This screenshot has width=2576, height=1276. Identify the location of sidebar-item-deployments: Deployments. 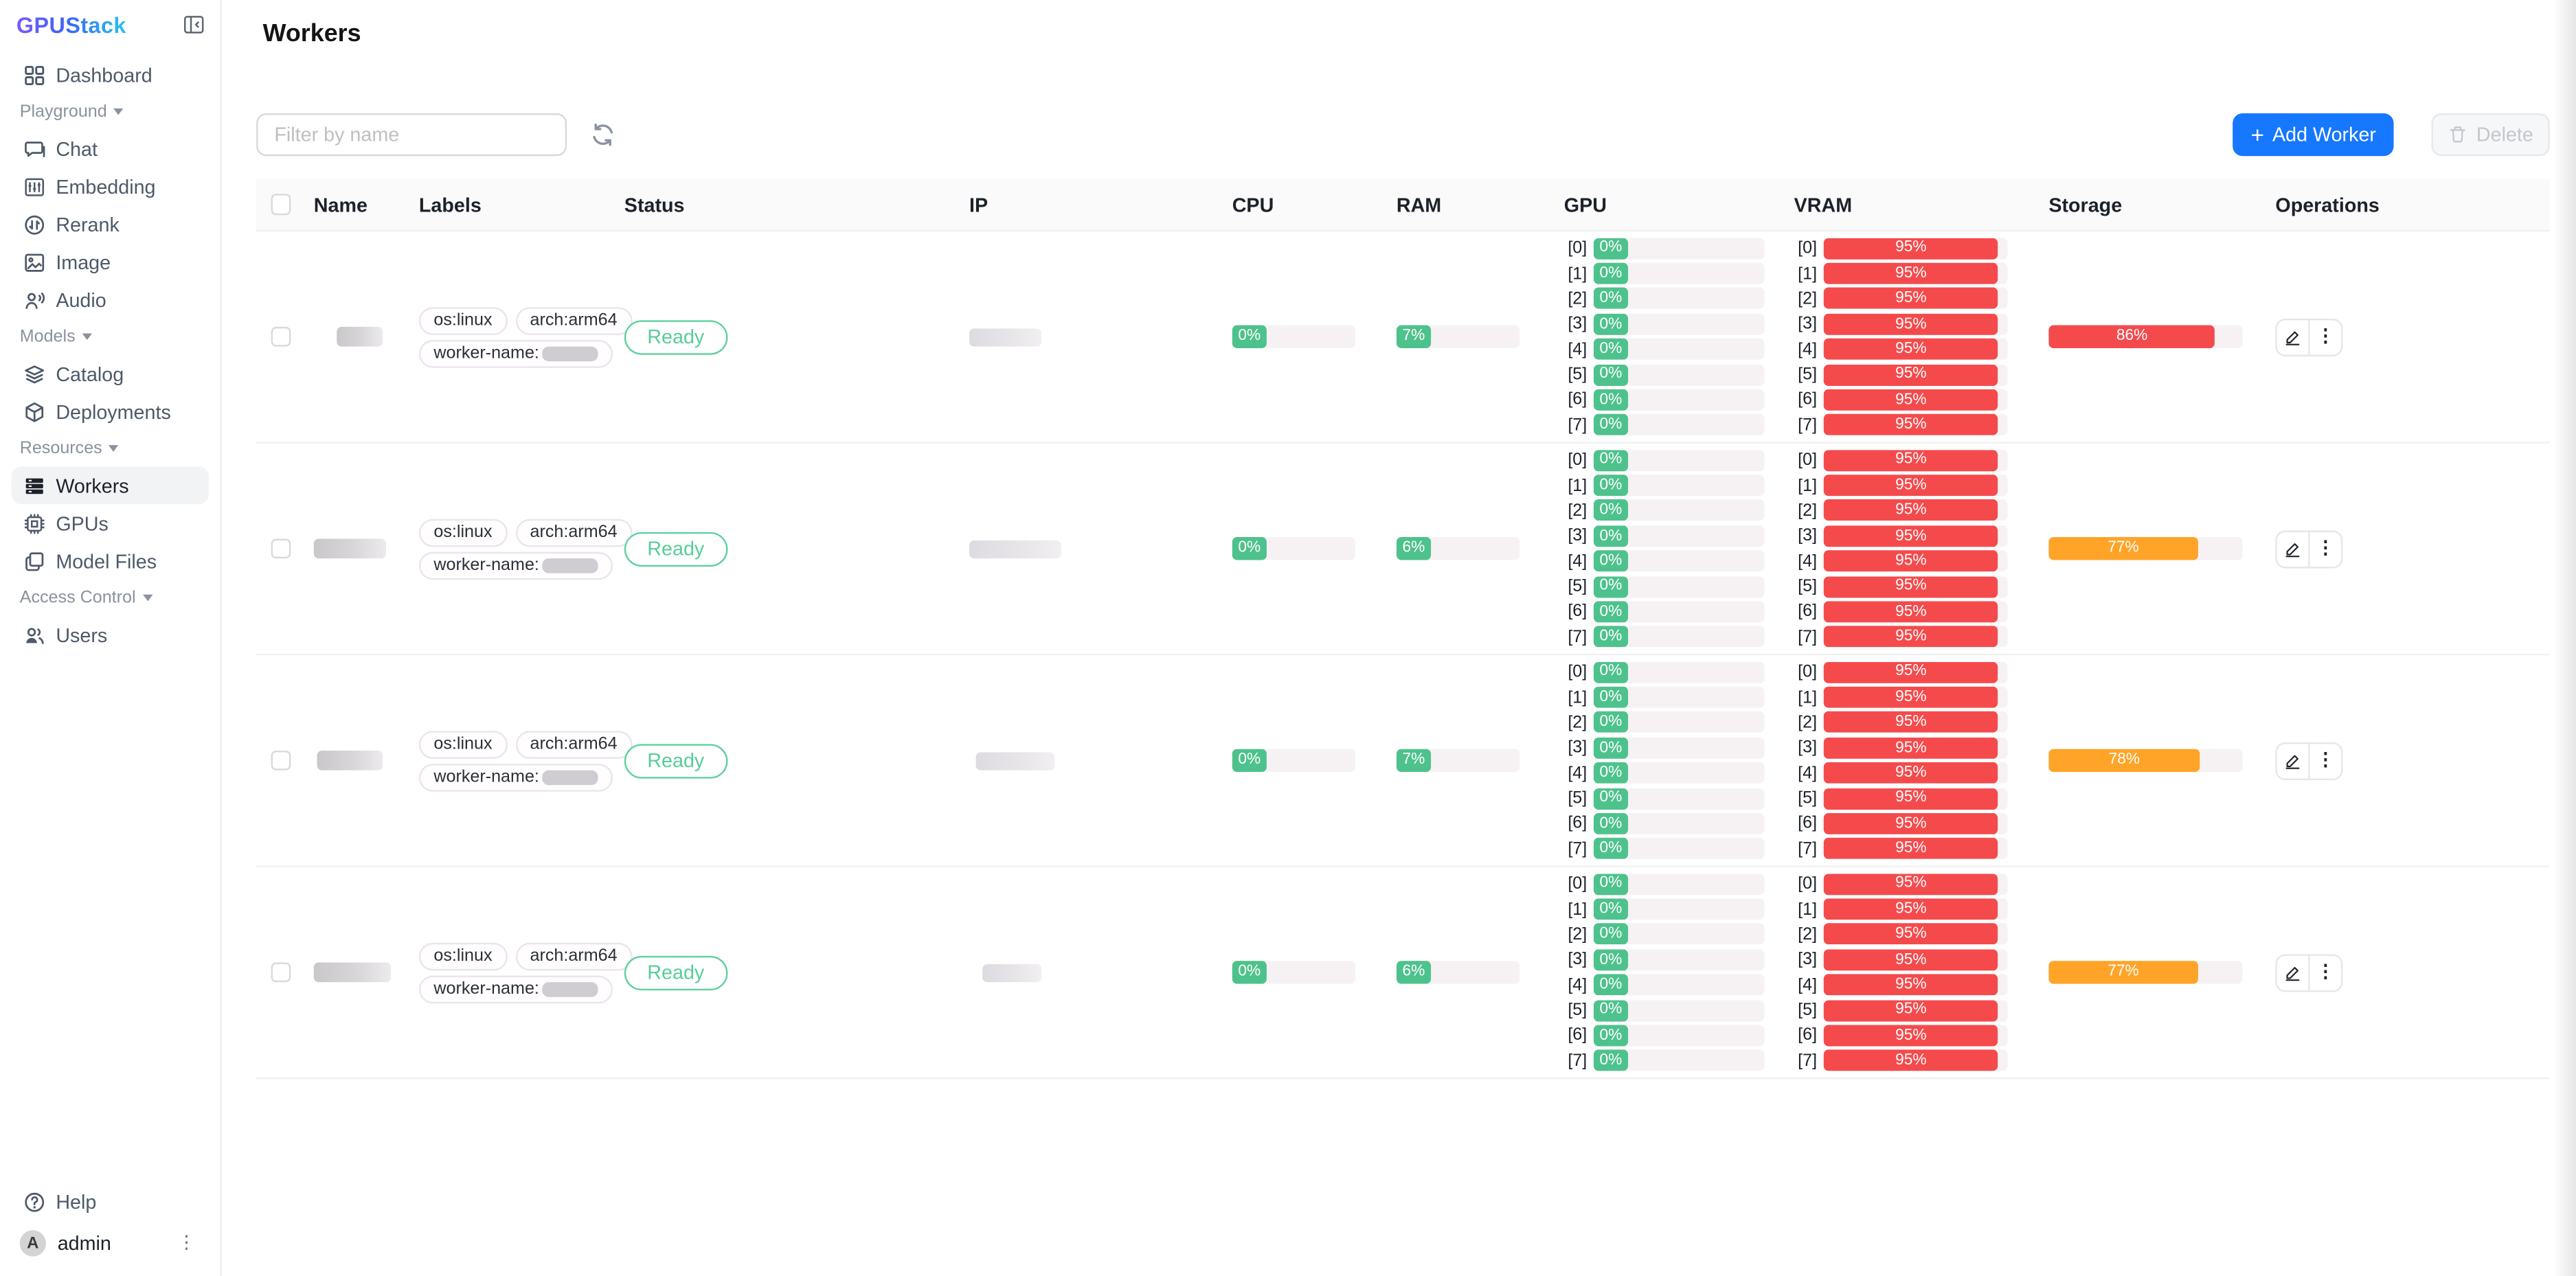
(110, 412).